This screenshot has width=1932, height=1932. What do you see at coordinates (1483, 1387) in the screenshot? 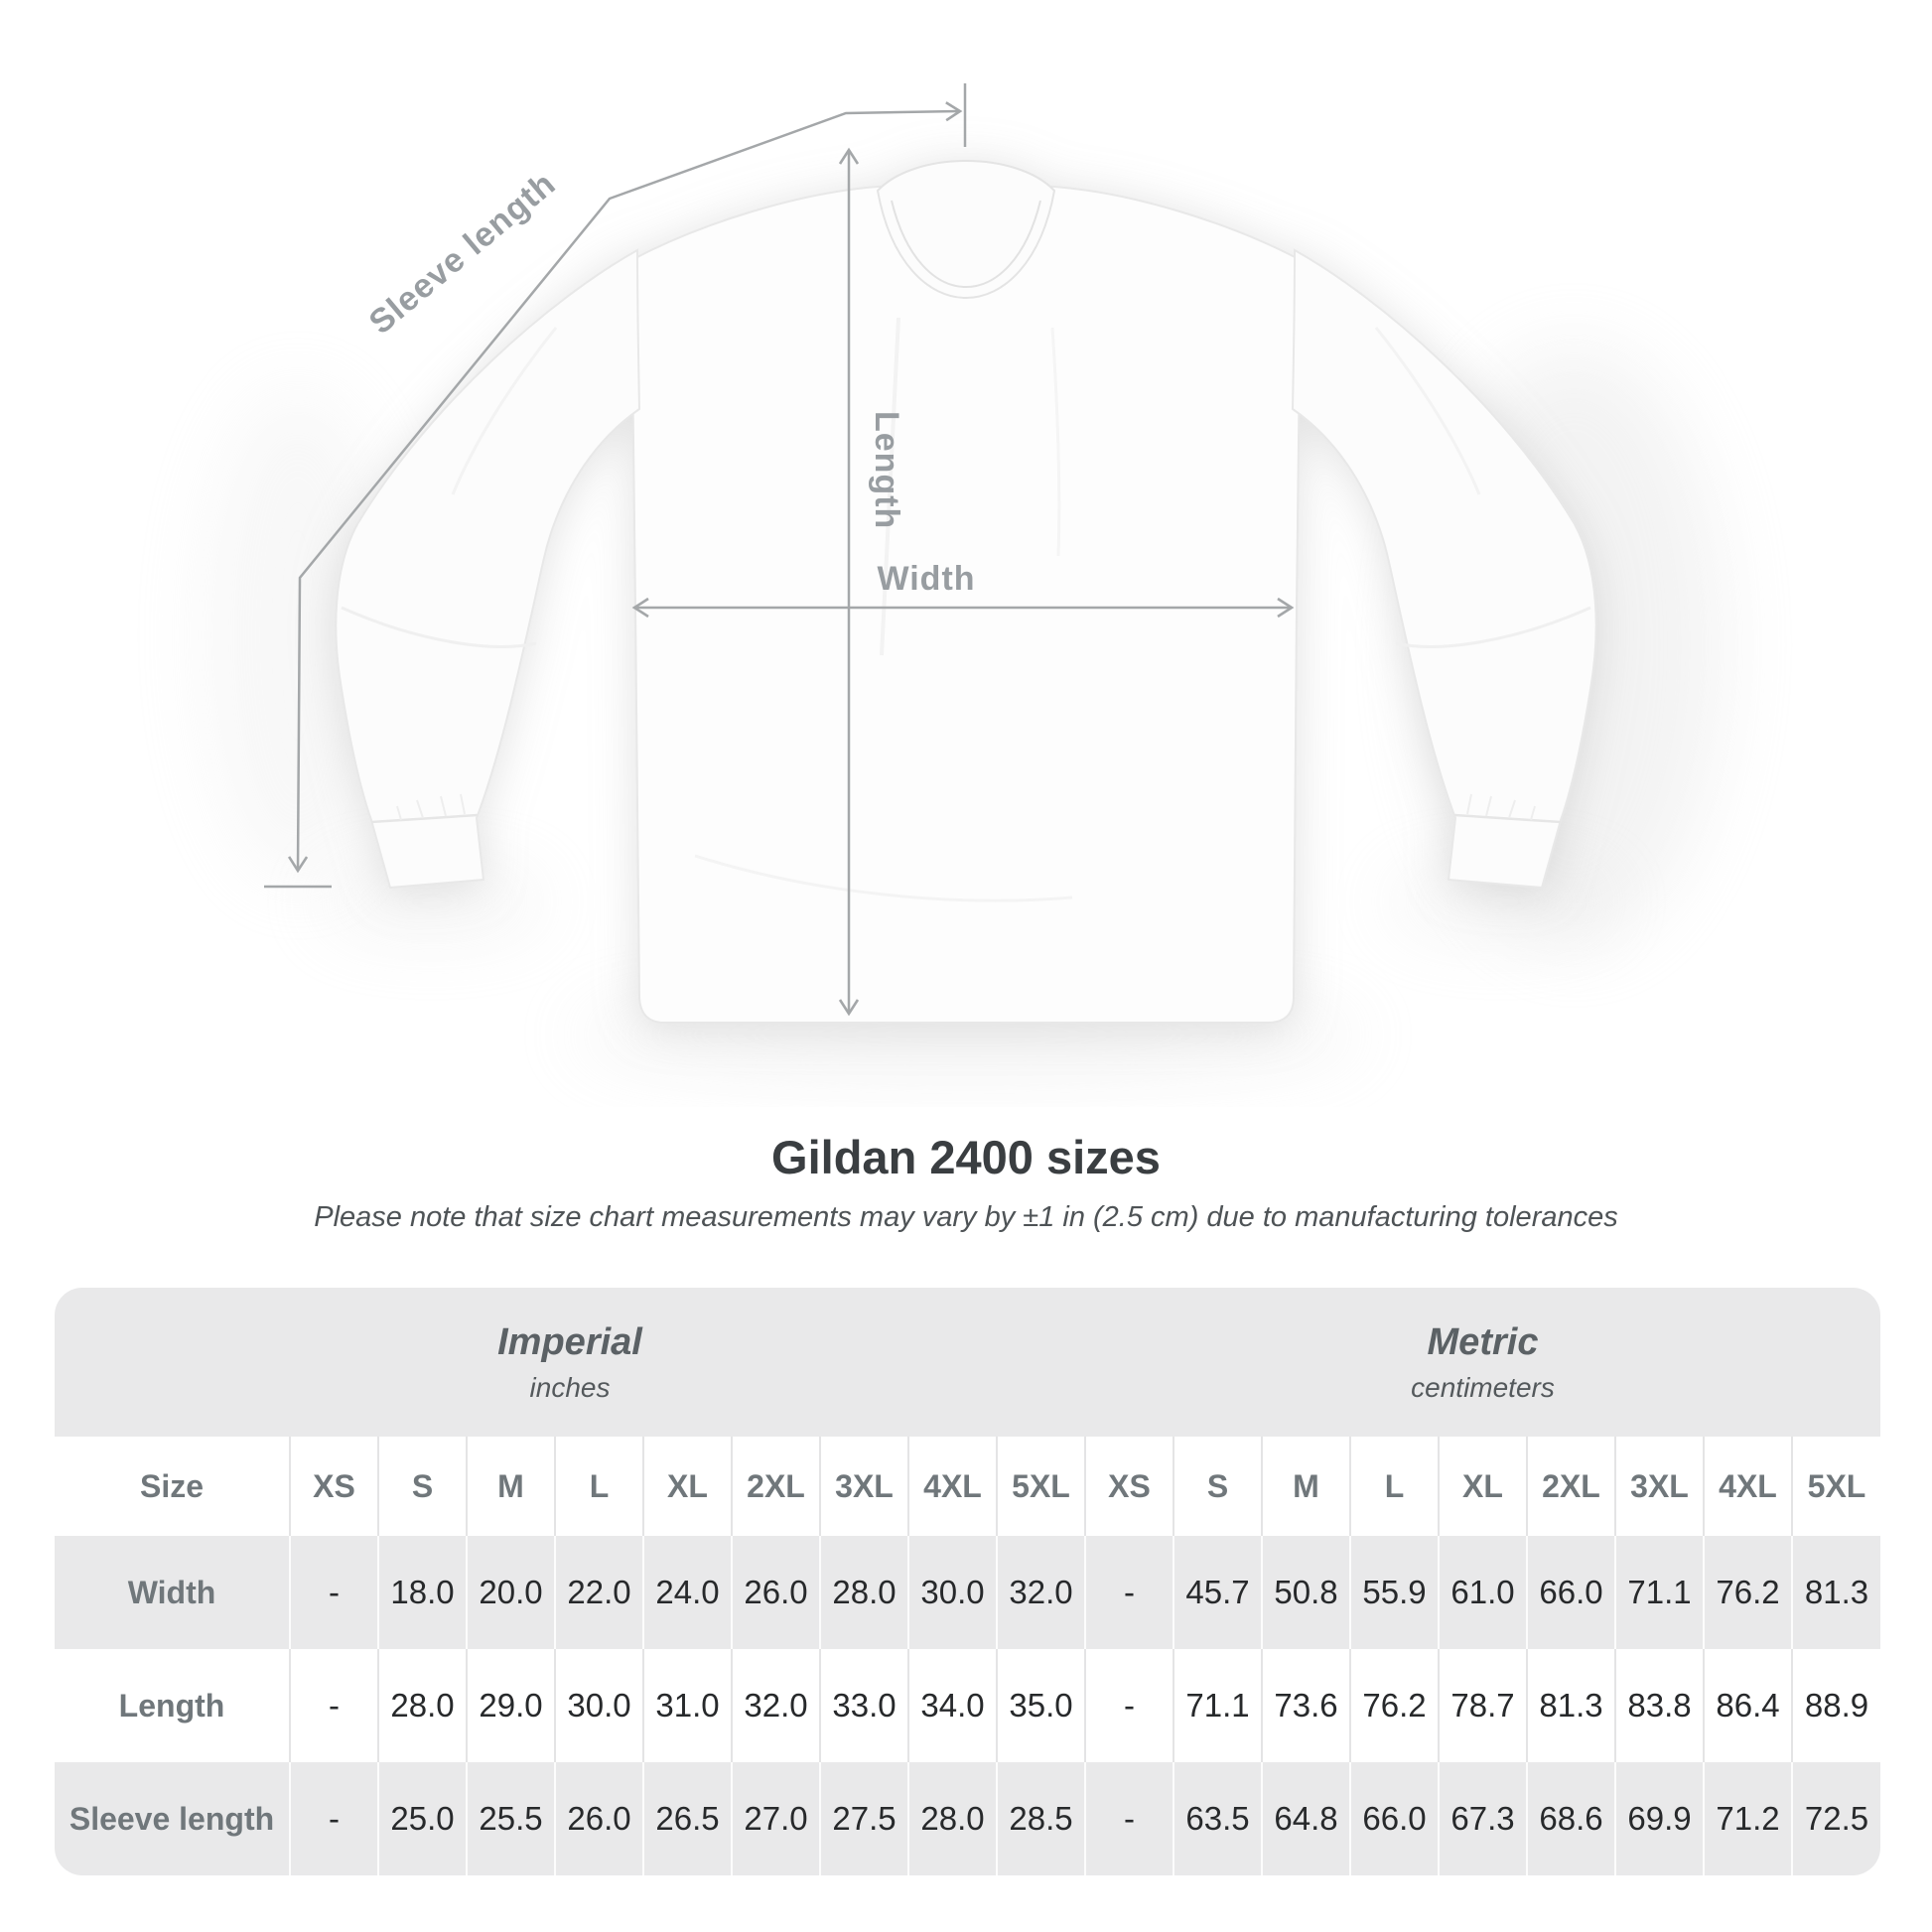
I see `metric-unit: centimeters` at bounding box center [1483, 1387].